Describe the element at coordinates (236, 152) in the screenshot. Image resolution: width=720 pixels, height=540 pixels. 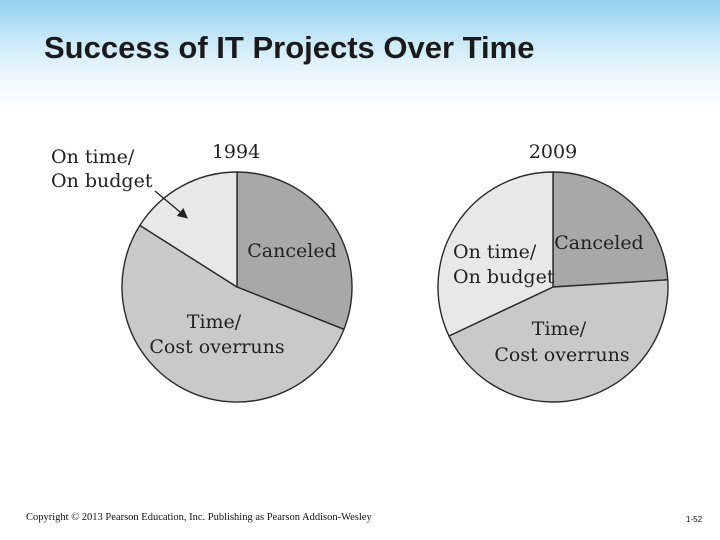
I see `pie-1994-title: 1994` at that location.